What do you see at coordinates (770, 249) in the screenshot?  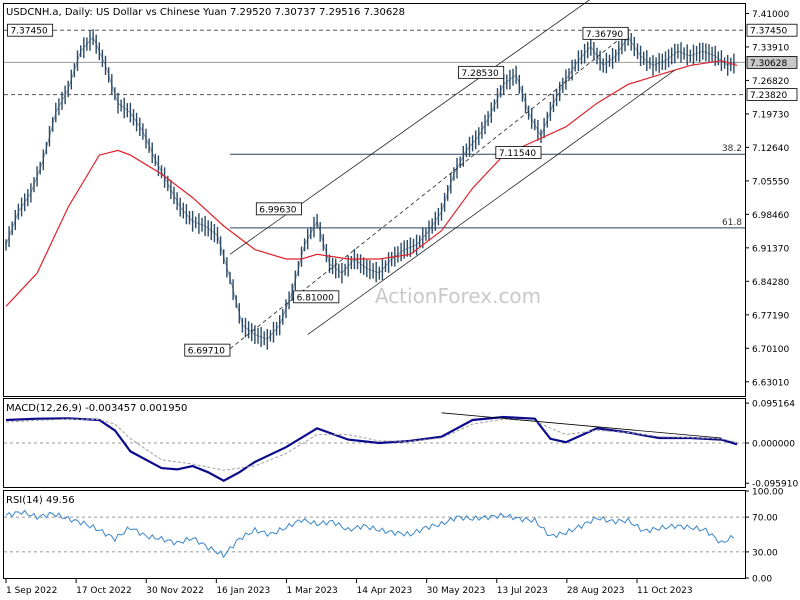 I see `price-y-tick-label: 6.91370` at bounding box center [770, 249].